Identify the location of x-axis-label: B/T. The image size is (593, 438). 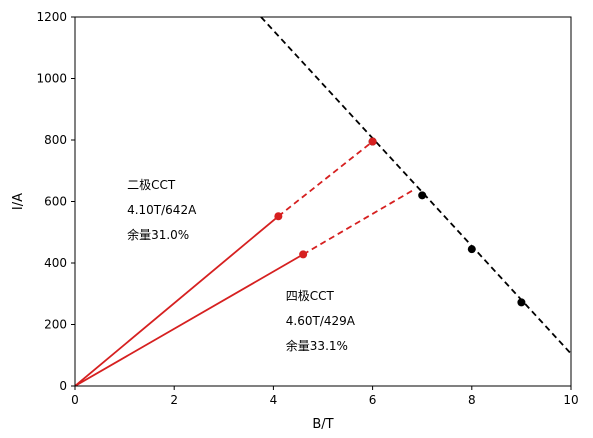
(322, 424).